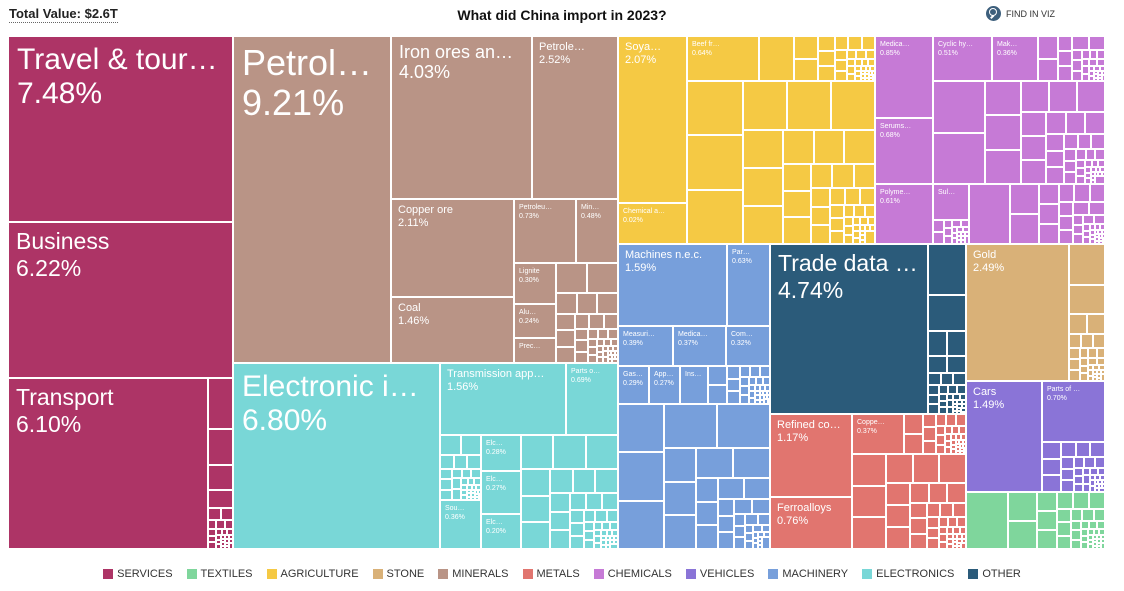 This screenshot has height=591, width=1124. I want to click on treemap-tile: Parts of … 0.70%, so click(1073, 411).